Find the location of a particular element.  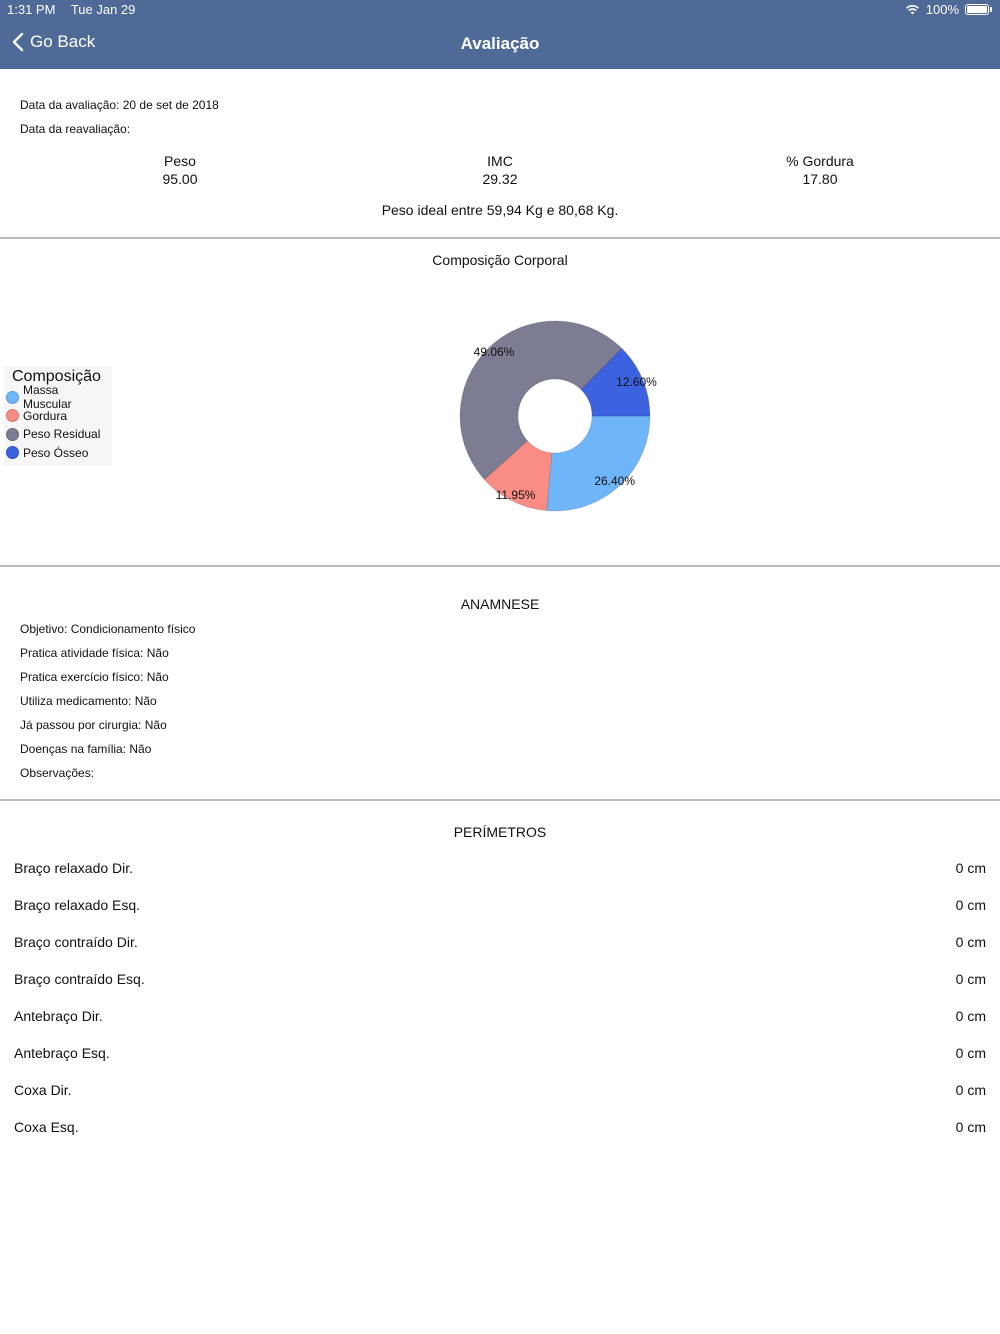

pie-label: 26.40% is located at coordinates (614, 481).